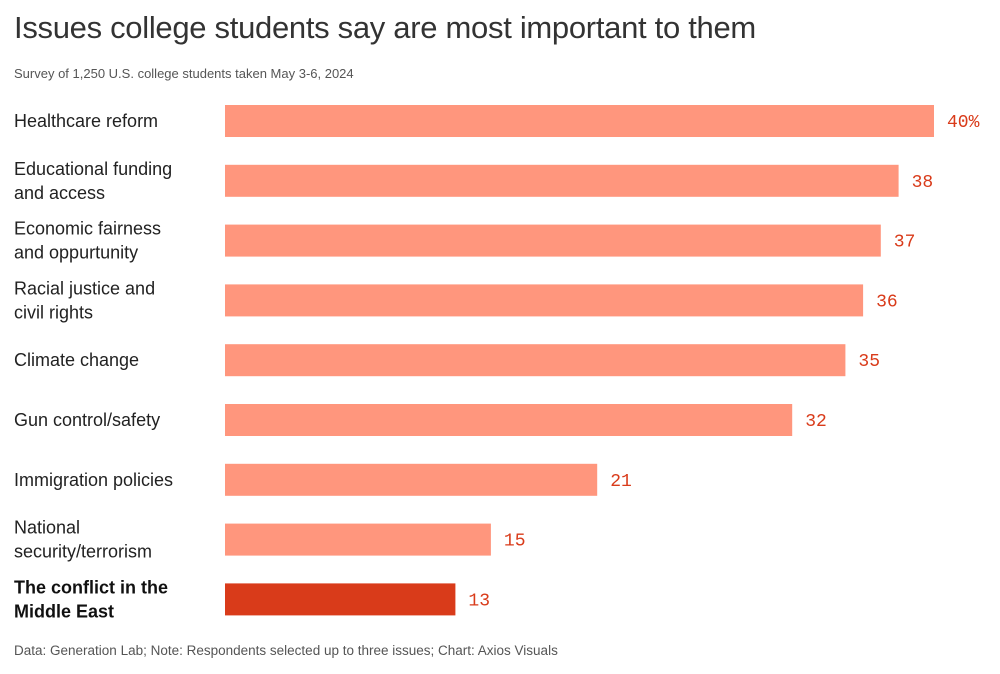  I want to click on value-label: 40%, so click(963, 123).